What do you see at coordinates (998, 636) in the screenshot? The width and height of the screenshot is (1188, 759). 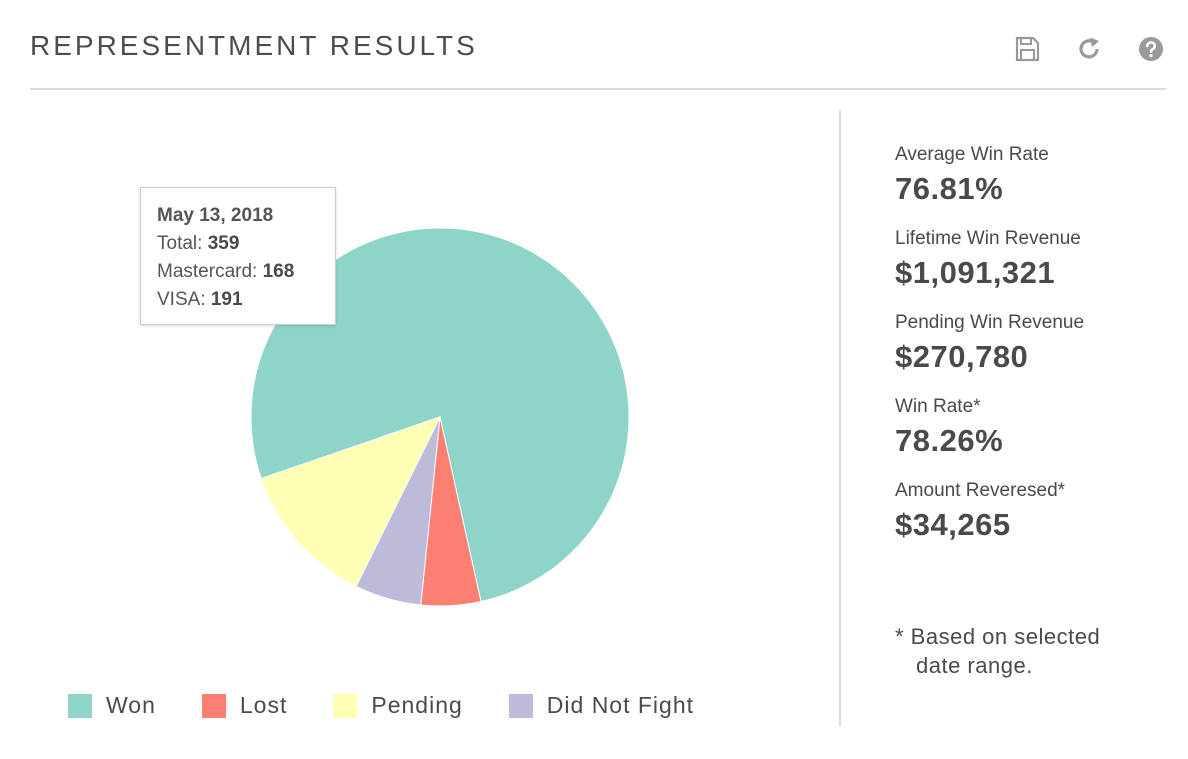 I see `footnote-line-1: * Based on selected` at bounding box center [998, 636].